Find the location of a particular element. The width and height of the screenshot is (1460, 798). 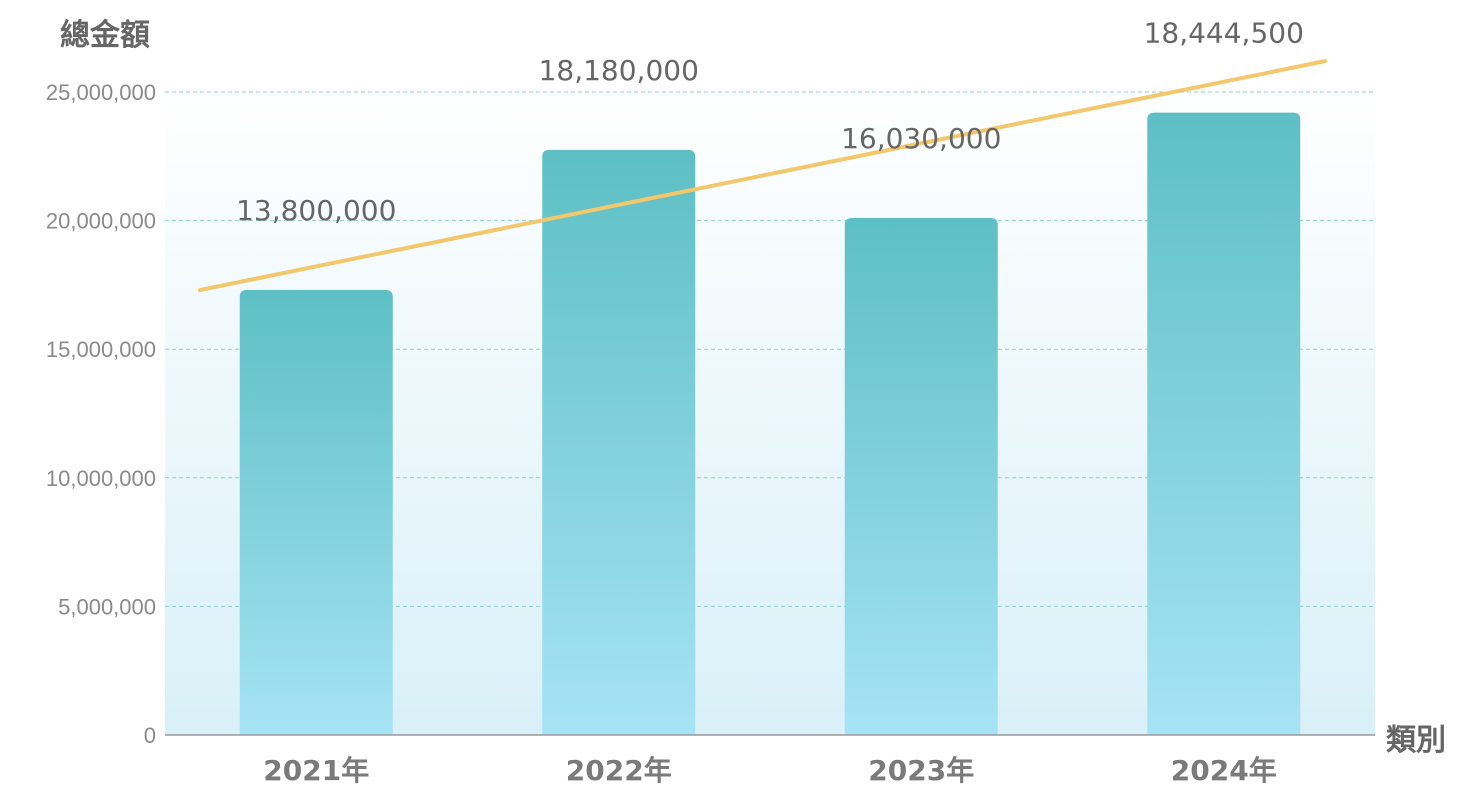

data-label: 18,444,500 is located at coordinates (1224, 33).